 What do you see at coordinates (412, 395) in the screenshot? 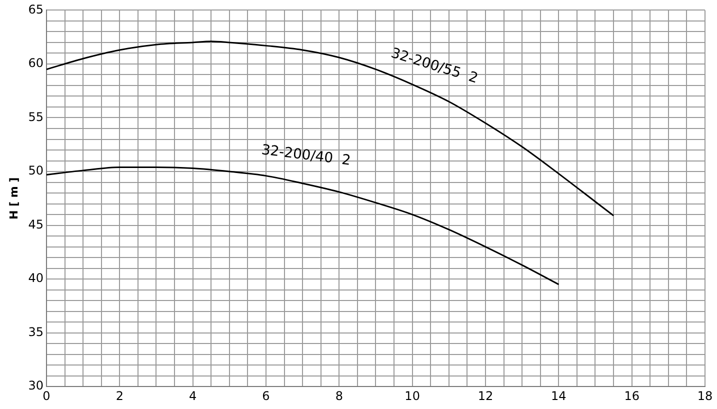
I see `x-tick-label: 10` at bounding box center [412, 395].